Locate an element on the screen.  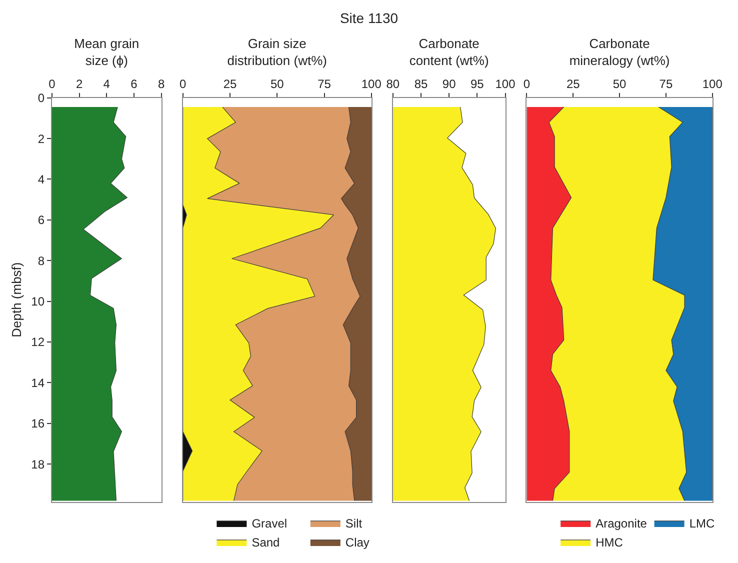
y-tick-label: 10 is located at coordinates (38, 301).